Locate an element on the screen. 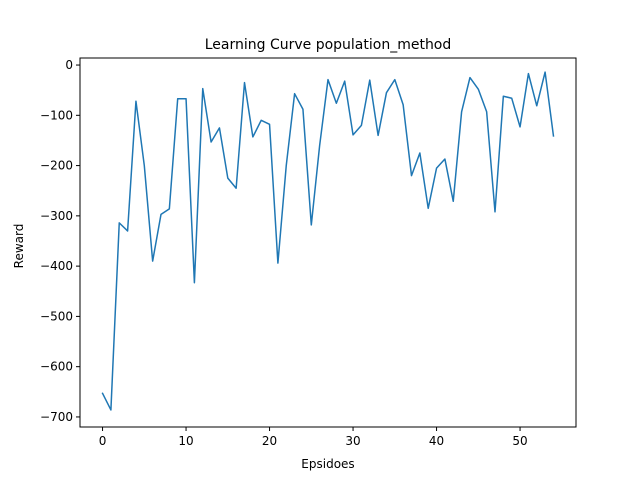 Image resolution: width=640 pixels, height=480 pixels. y-tick-label: −300 is located at coordinates (56, 216).